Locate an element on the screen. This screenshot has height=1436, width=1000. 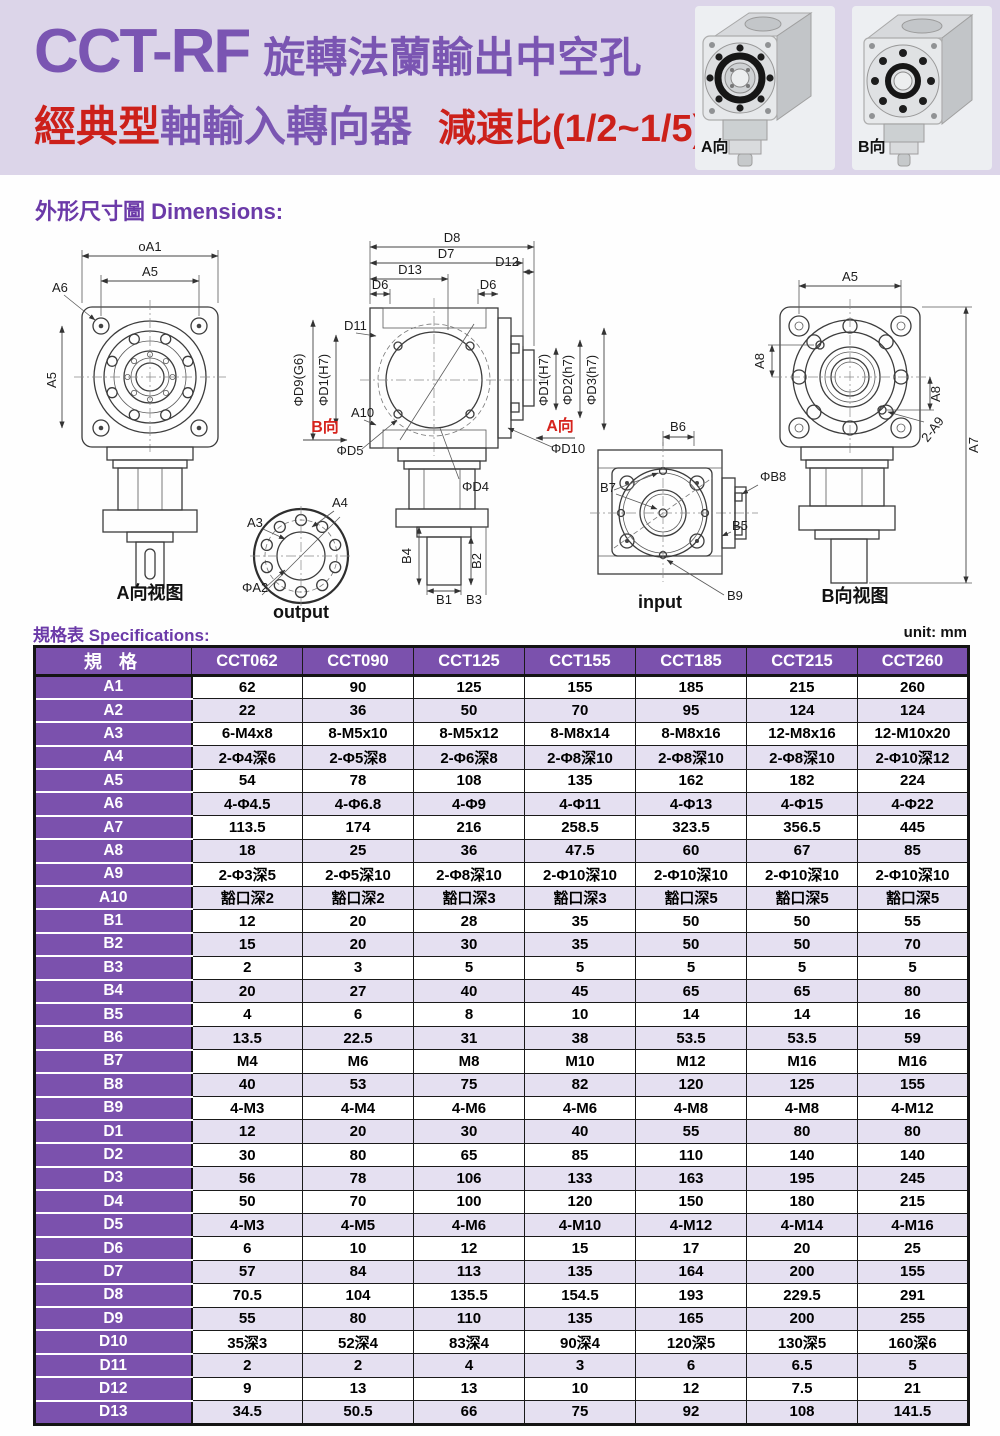
spec-value-cell: 4-M3 is located at coordinates (247, 1108).